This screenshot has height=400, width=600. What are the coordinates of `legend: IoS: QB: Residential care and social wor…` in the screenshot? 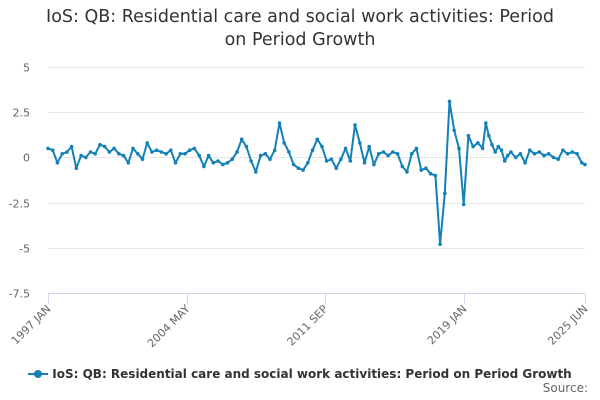 It's located at (300, 374).